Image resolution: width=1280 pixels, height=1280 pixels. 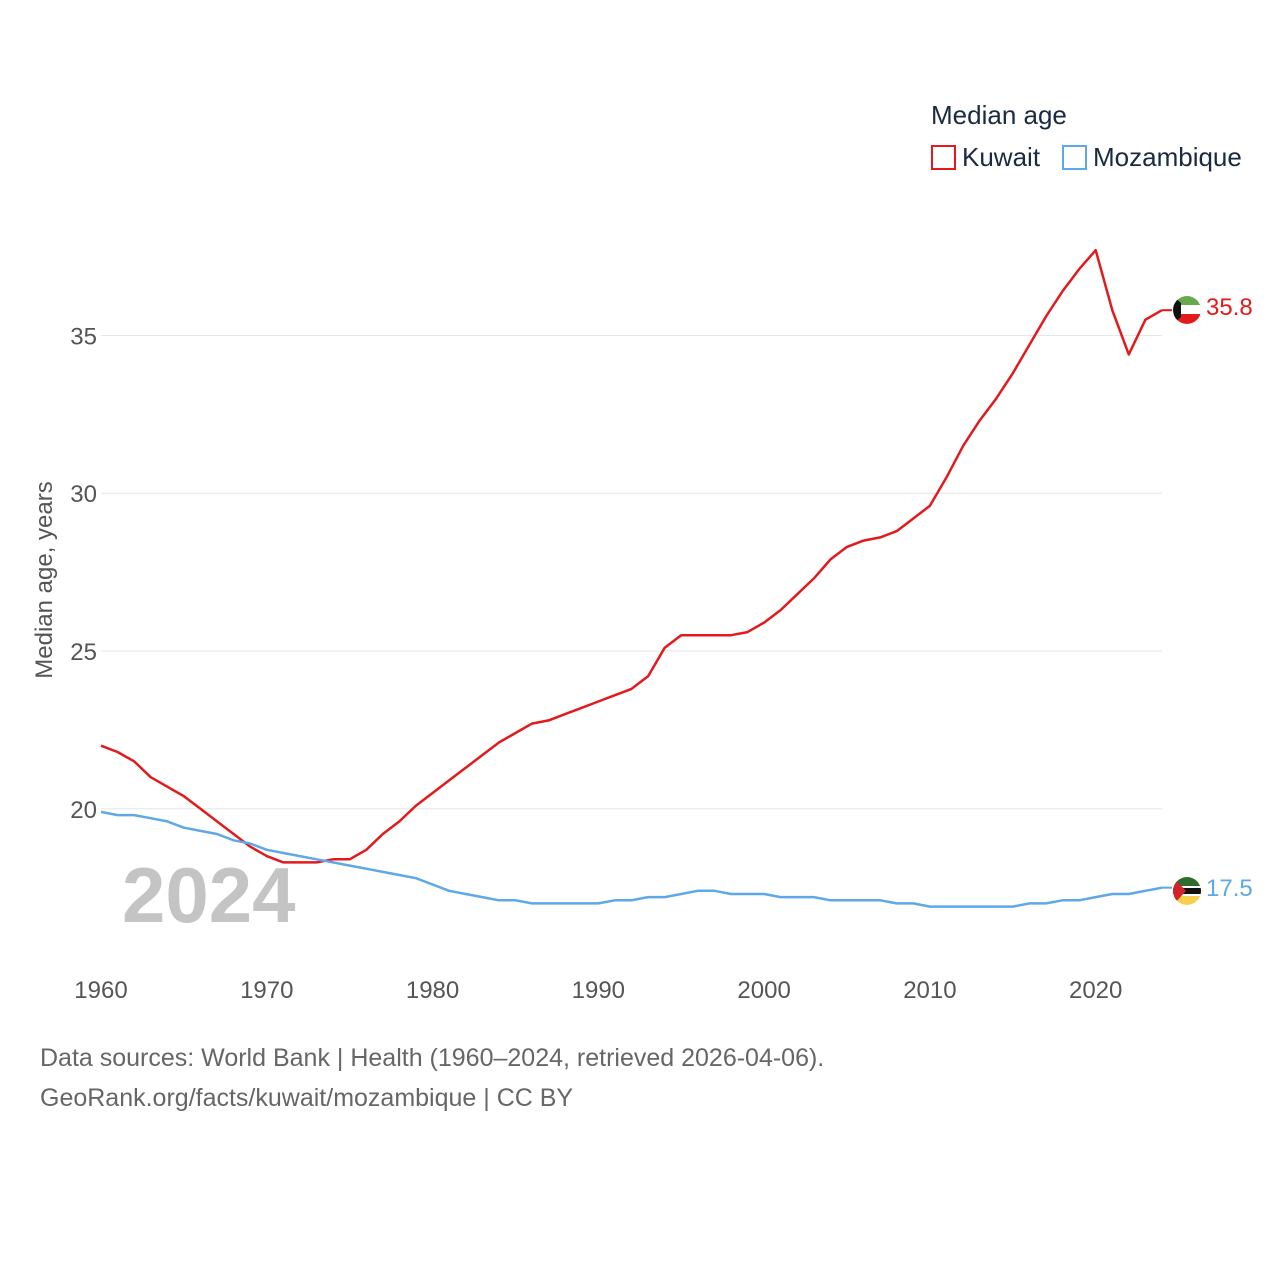 What do you see at coordinates (44, 579) in the screenshot?
I see `y-axis-label: Median age, years` at bounding box center [44, 579].